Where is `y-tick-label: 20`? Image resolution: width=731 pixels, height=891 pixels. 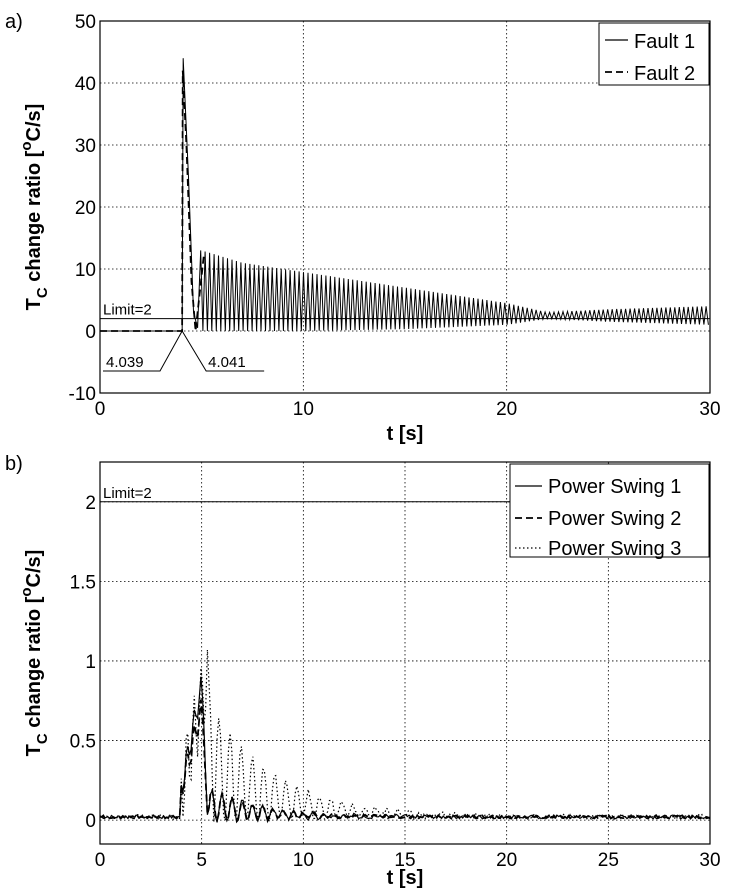 y-tick-label: 20 is located at coordinates (85, 208).